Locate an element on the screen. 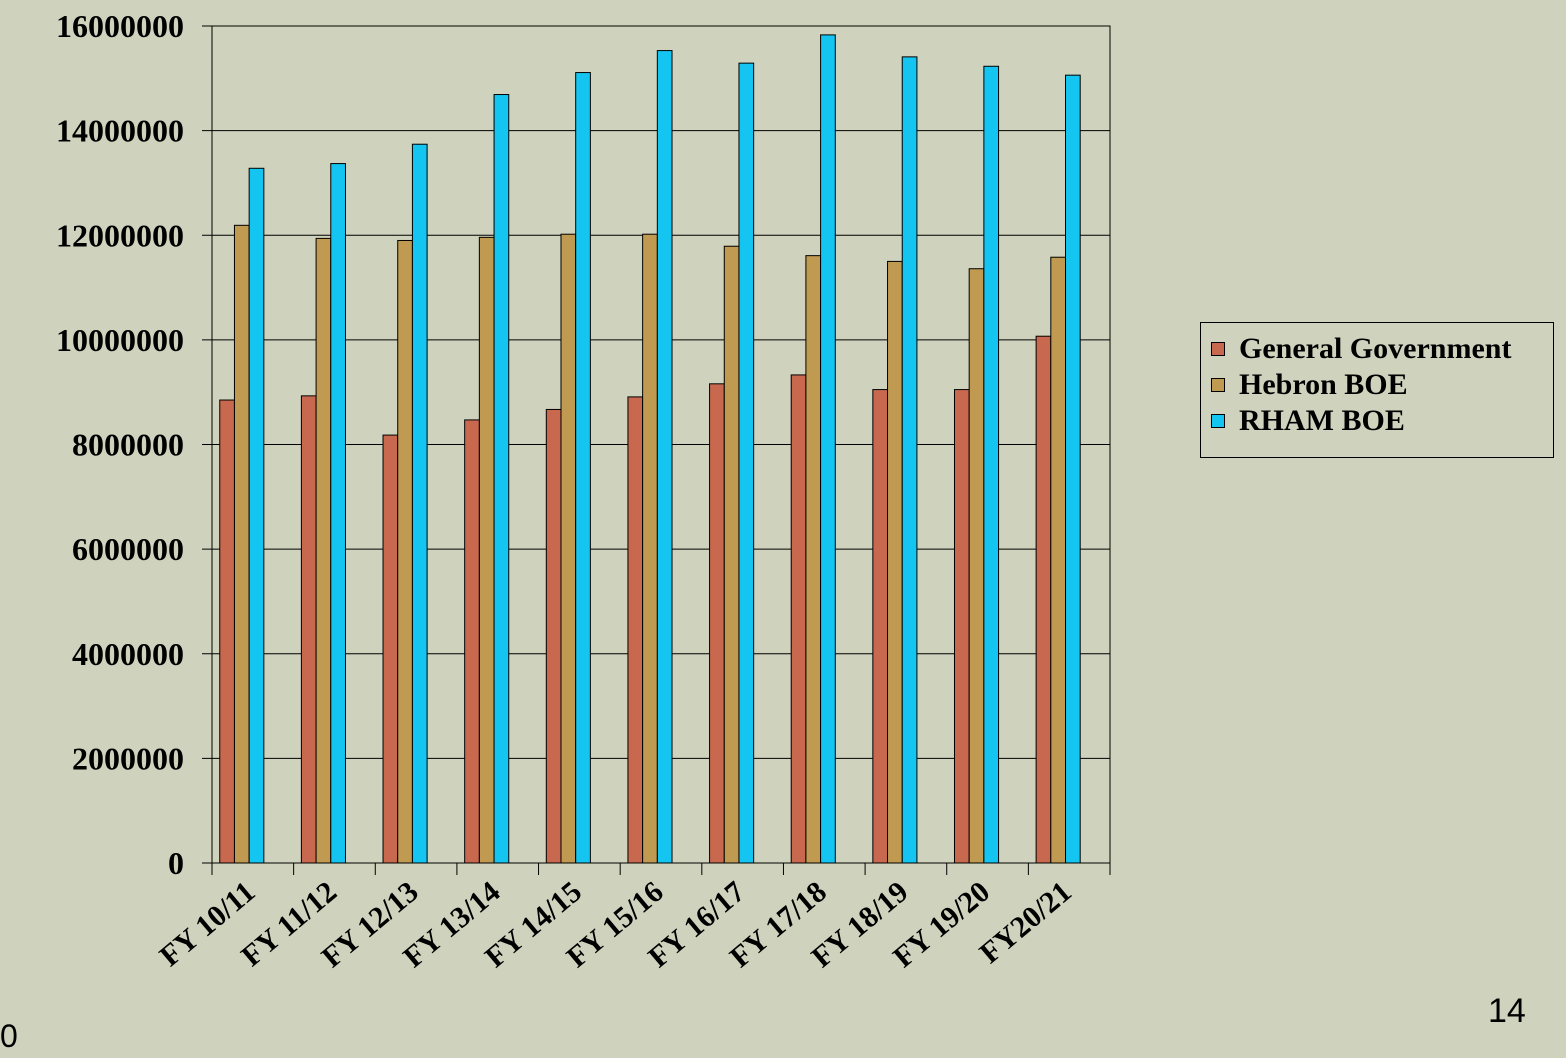  y-tick-label: 14000000 is located at coordinates (120, 131).